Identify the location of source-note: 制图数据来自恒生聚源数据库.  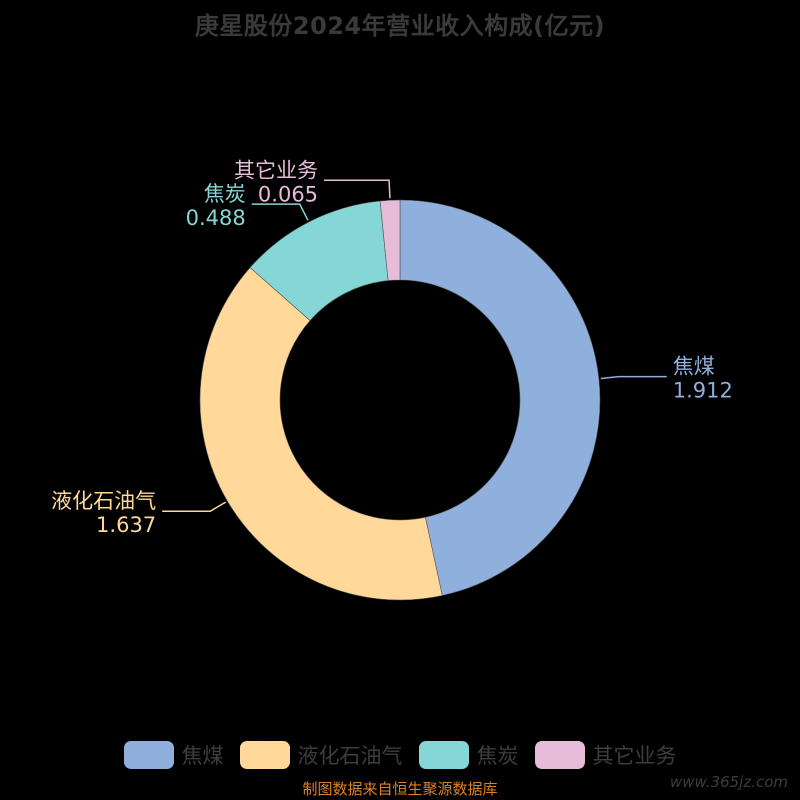
(400, 789).